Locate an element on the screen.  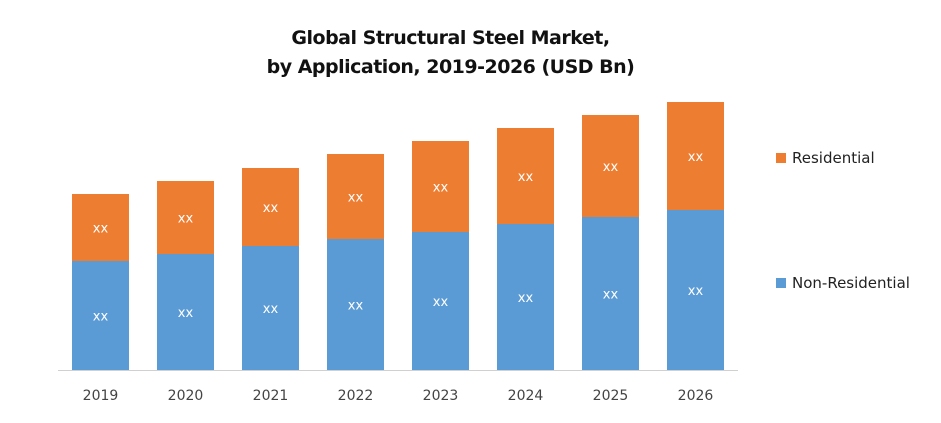
bar-residential-2022 is located at coordinates (355, 196).